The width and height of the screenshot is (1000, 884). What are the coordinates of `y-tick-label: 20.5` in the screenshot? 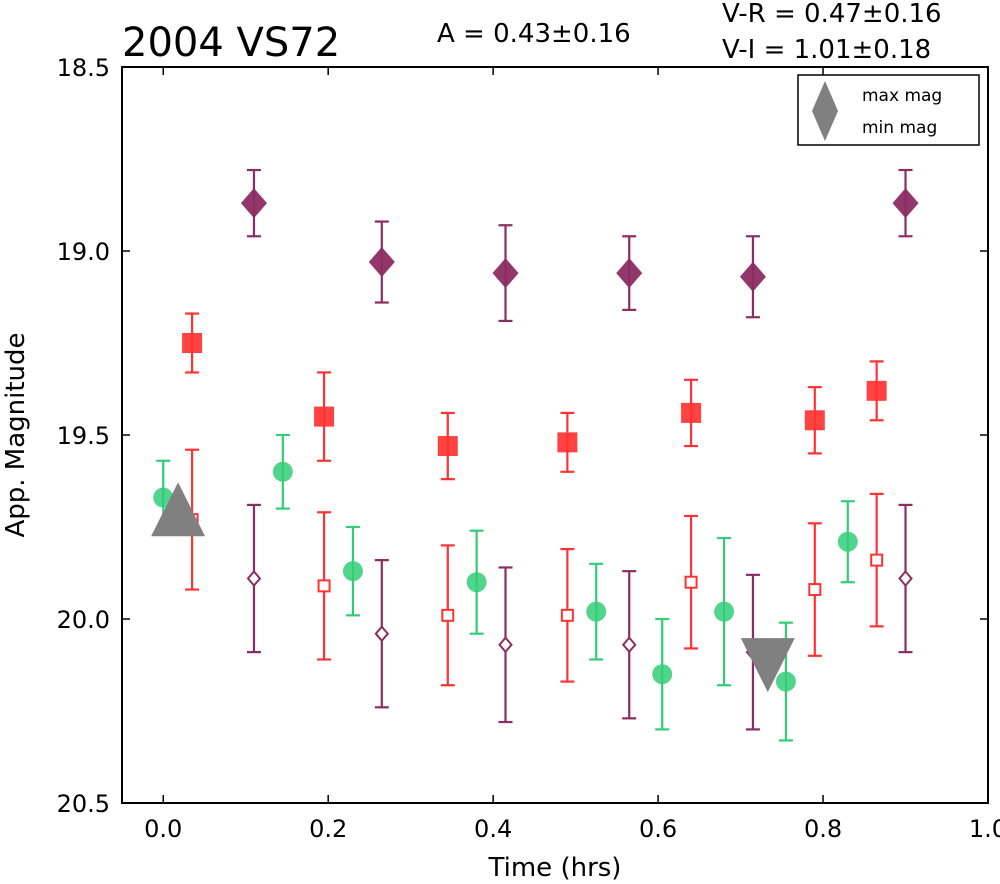 It's located at (83, 804).